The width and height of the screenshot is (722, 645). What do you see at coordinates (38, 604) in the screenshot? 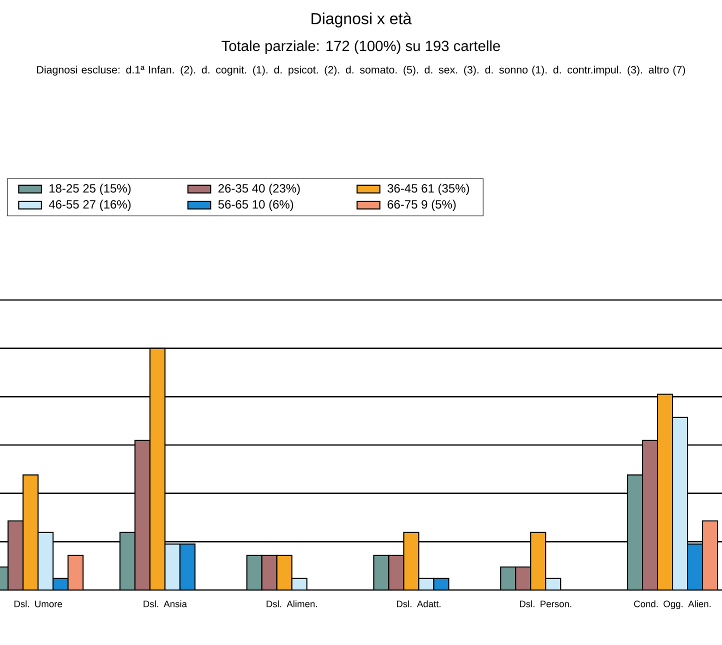
I see `x-tick-label: Dsl. Umore` at bounding box center [38, 604].